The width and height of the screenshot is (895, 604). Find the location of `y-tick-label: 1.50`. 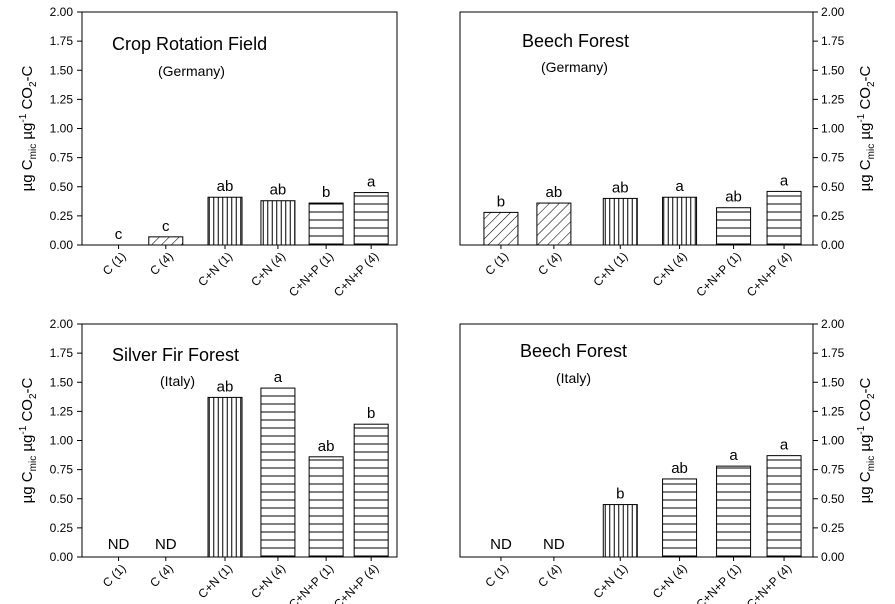

y-tick-label: 1.50 is located at coordinates (62, 70).